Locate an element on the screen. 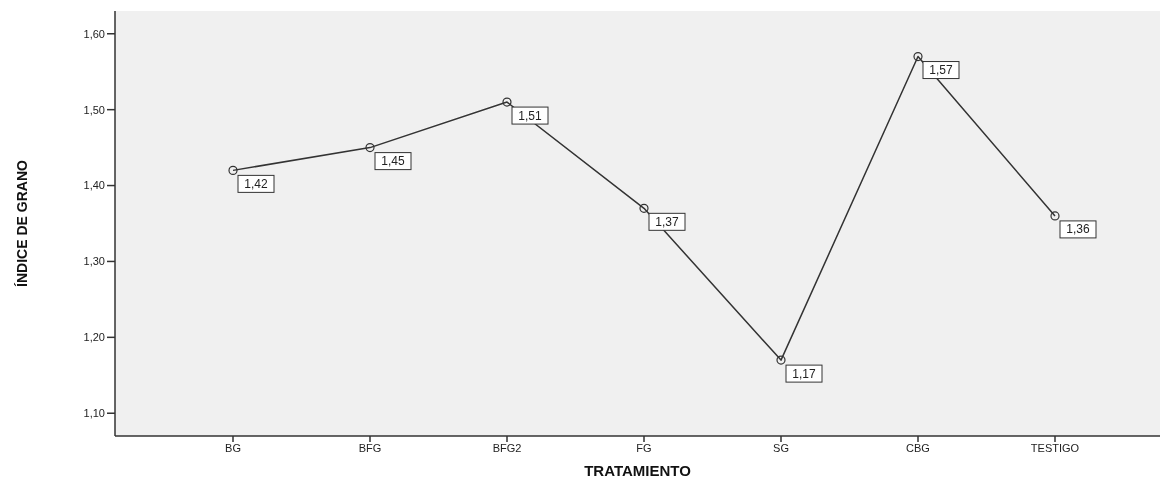 The image size is (1168, 487). x-tick-label: BFG2 is located at coordinates (507, 447).